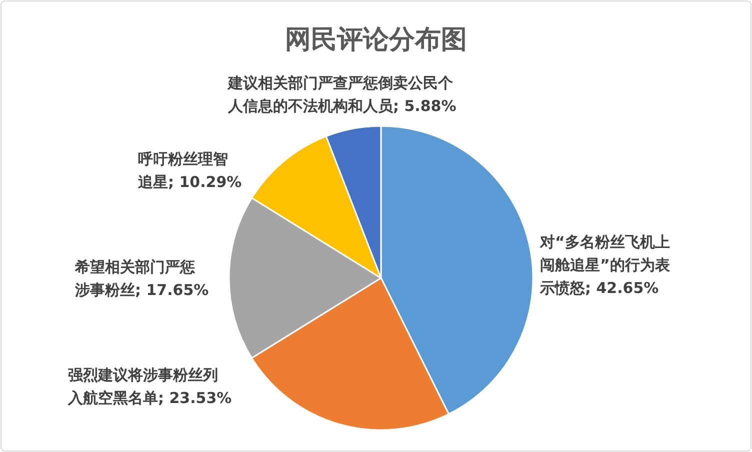  I want to click on slice-label: 强烈建议将涉事粉丝列入航空黑名单; 23.53%, so click(149, 386).